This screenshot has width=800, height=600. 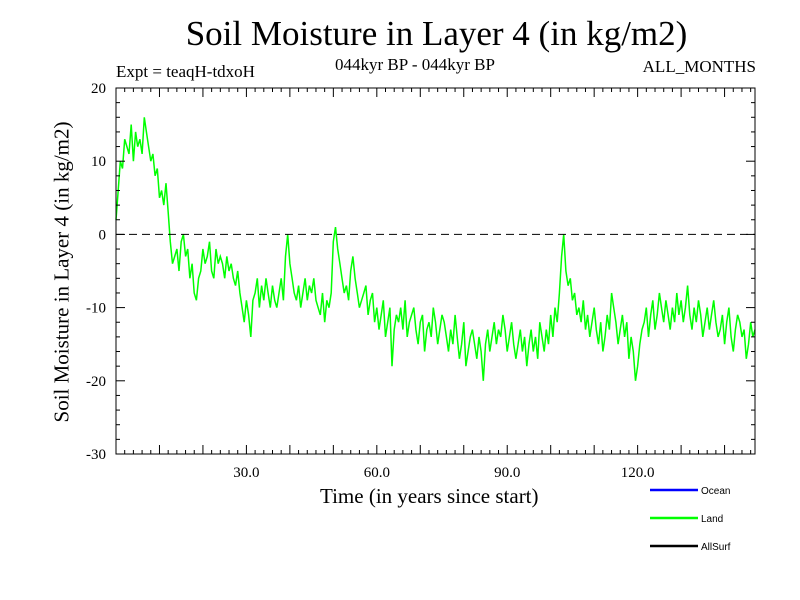 I want to click on y-tick-label: -10, so click(x=96, y=309).